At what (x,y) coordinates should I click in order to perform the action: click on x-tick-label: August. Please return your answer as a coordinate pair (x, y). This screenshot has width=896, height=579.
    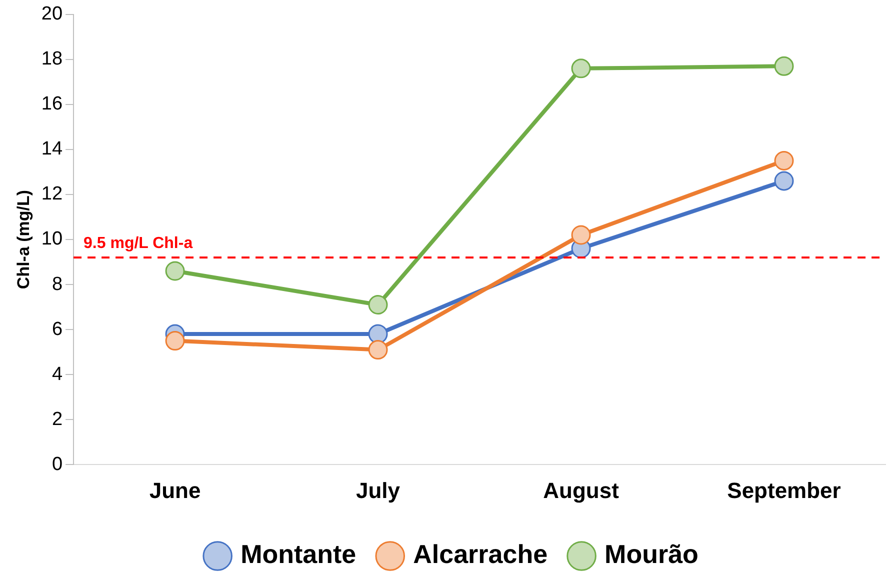
    Looking at the image, I should click on (581, 490).